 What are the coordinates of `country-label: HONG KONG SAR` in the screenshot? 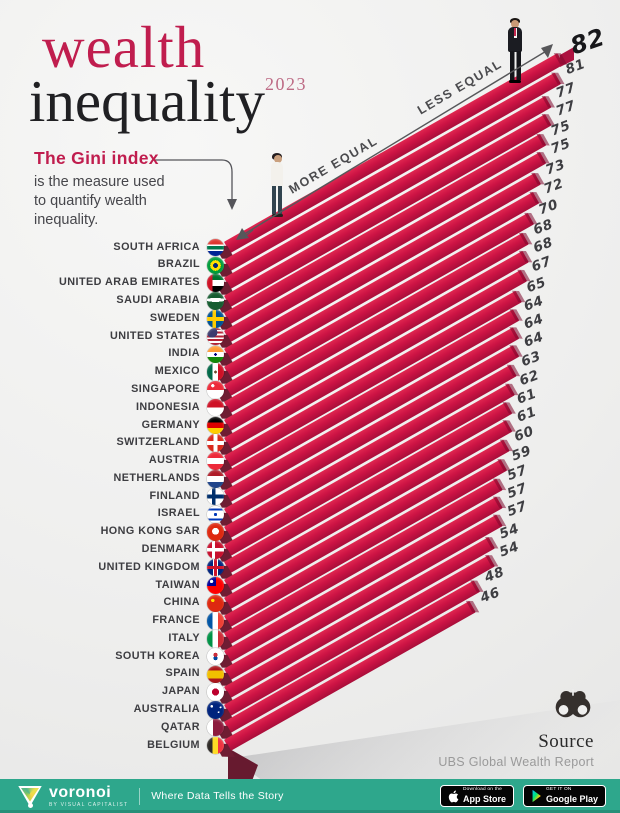 It's located at (150, 531).